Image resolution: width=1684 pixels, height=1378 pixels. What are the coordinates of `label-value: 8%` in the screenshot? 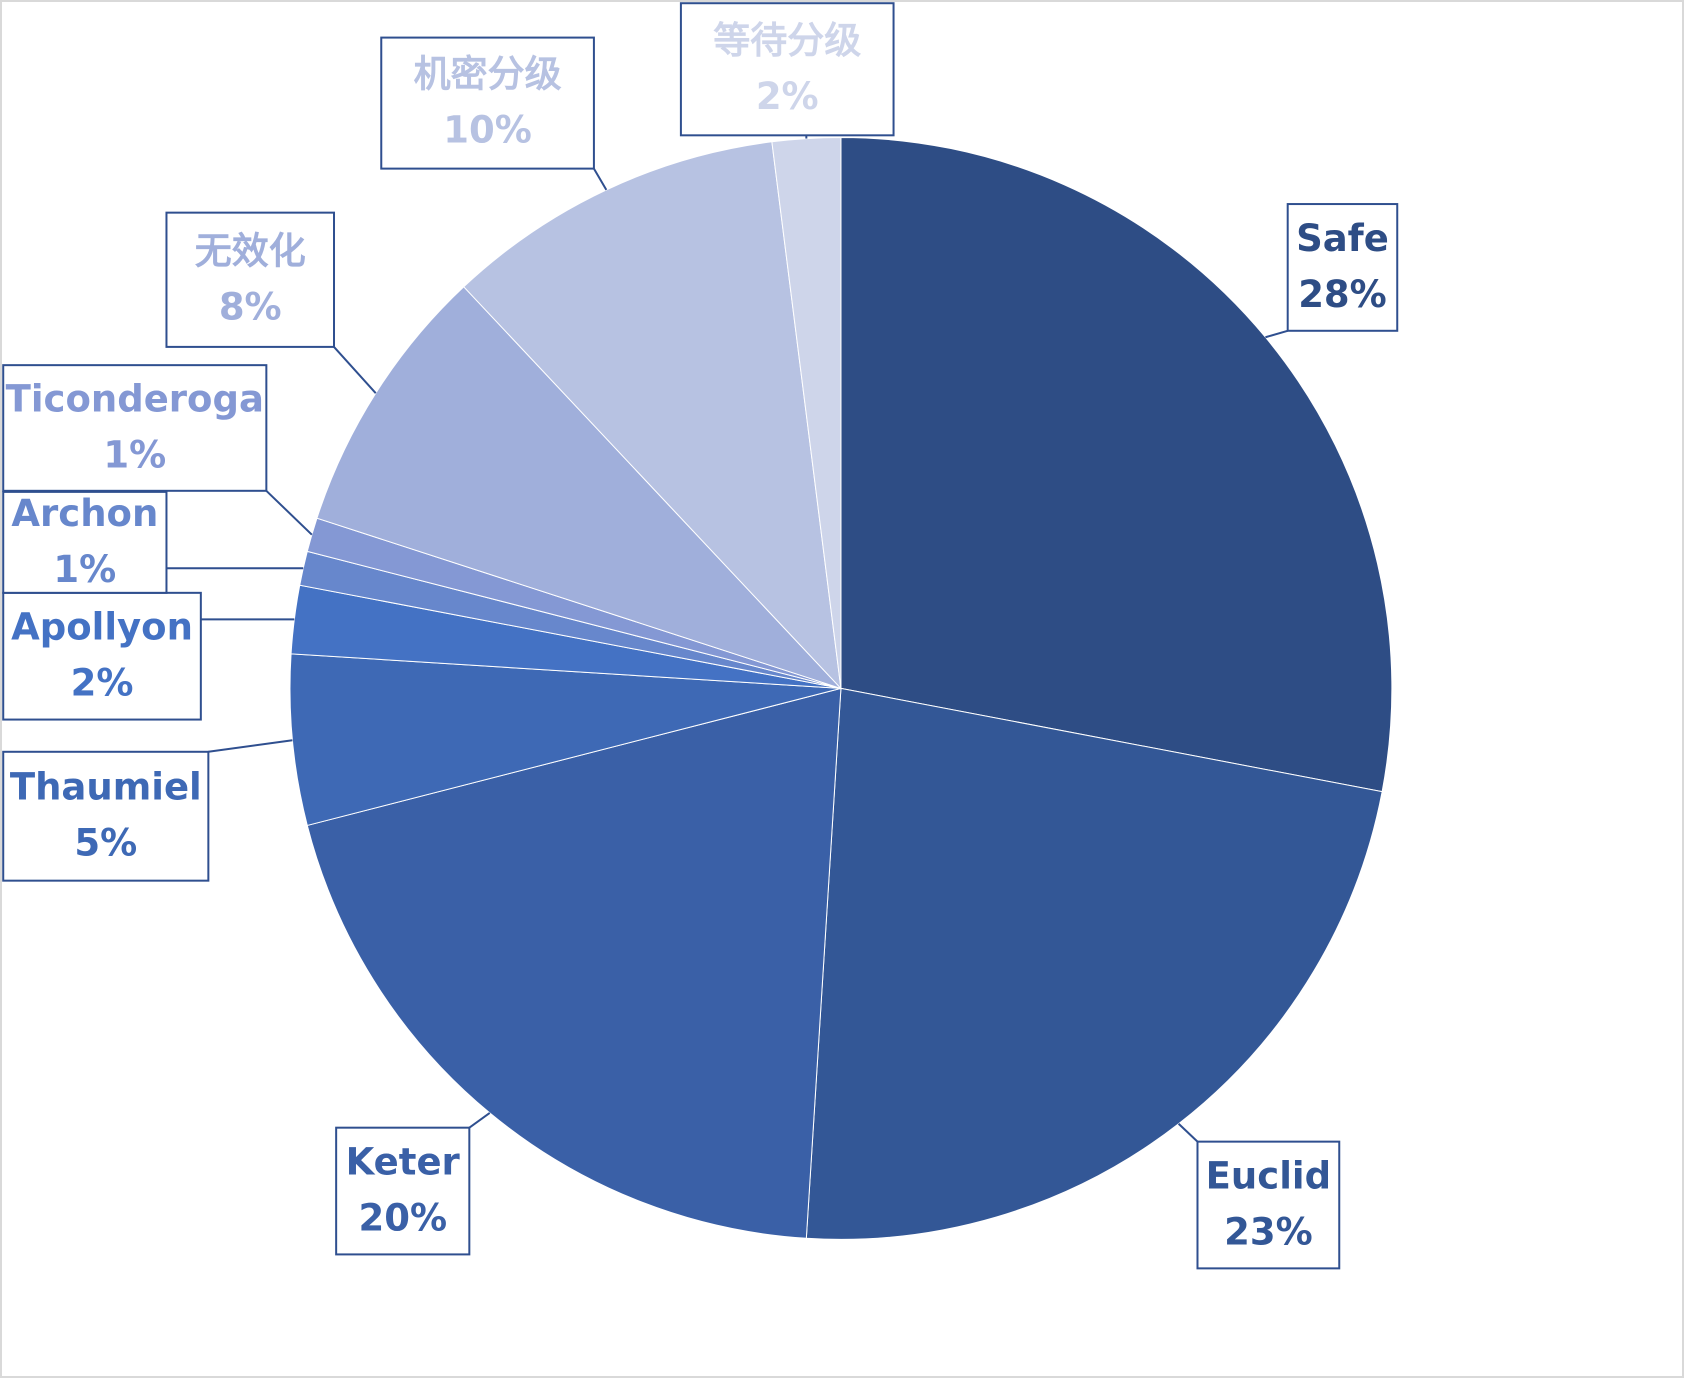 It's located at (250, 306).